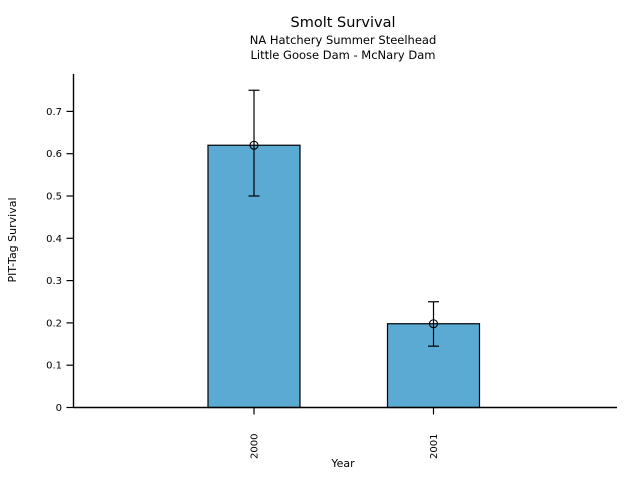 Image resolution: width=640 pixels, height=480 pixels. I want to click on chart-subtitle-1: NA Hatchery Summer Steelhead, so click(343, 40).